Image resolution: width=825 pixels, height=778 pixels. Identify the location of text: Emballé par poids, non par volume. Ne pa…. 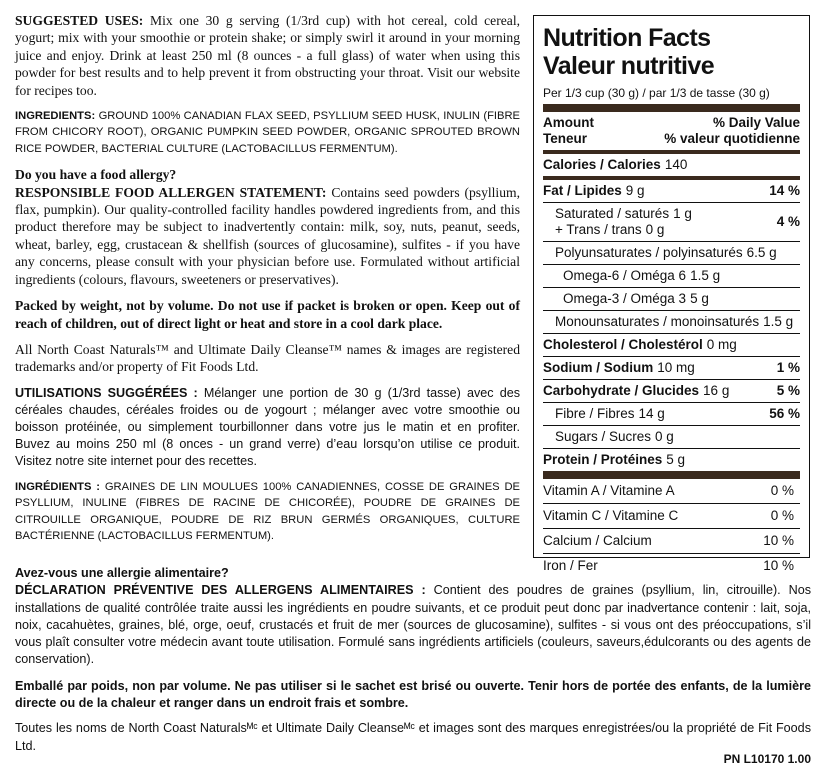
(413, 694).